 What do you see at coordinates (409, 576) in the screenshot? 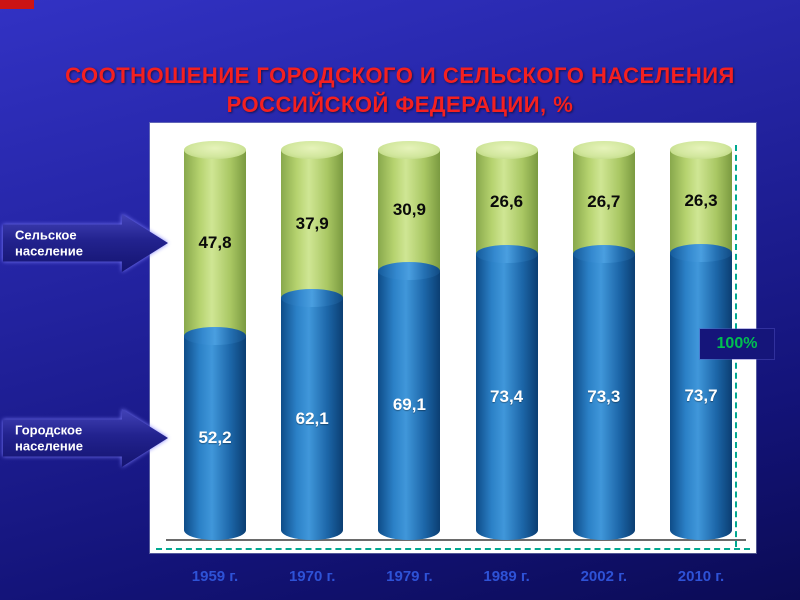
I see `x-axis-label: 1979 г.` at bounding box center [409, 576].